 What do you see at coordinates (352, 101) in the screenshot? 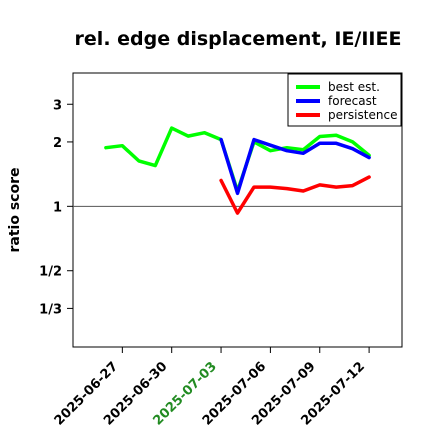
I see `legend-label: forecast` at bounding box center [352, 101].